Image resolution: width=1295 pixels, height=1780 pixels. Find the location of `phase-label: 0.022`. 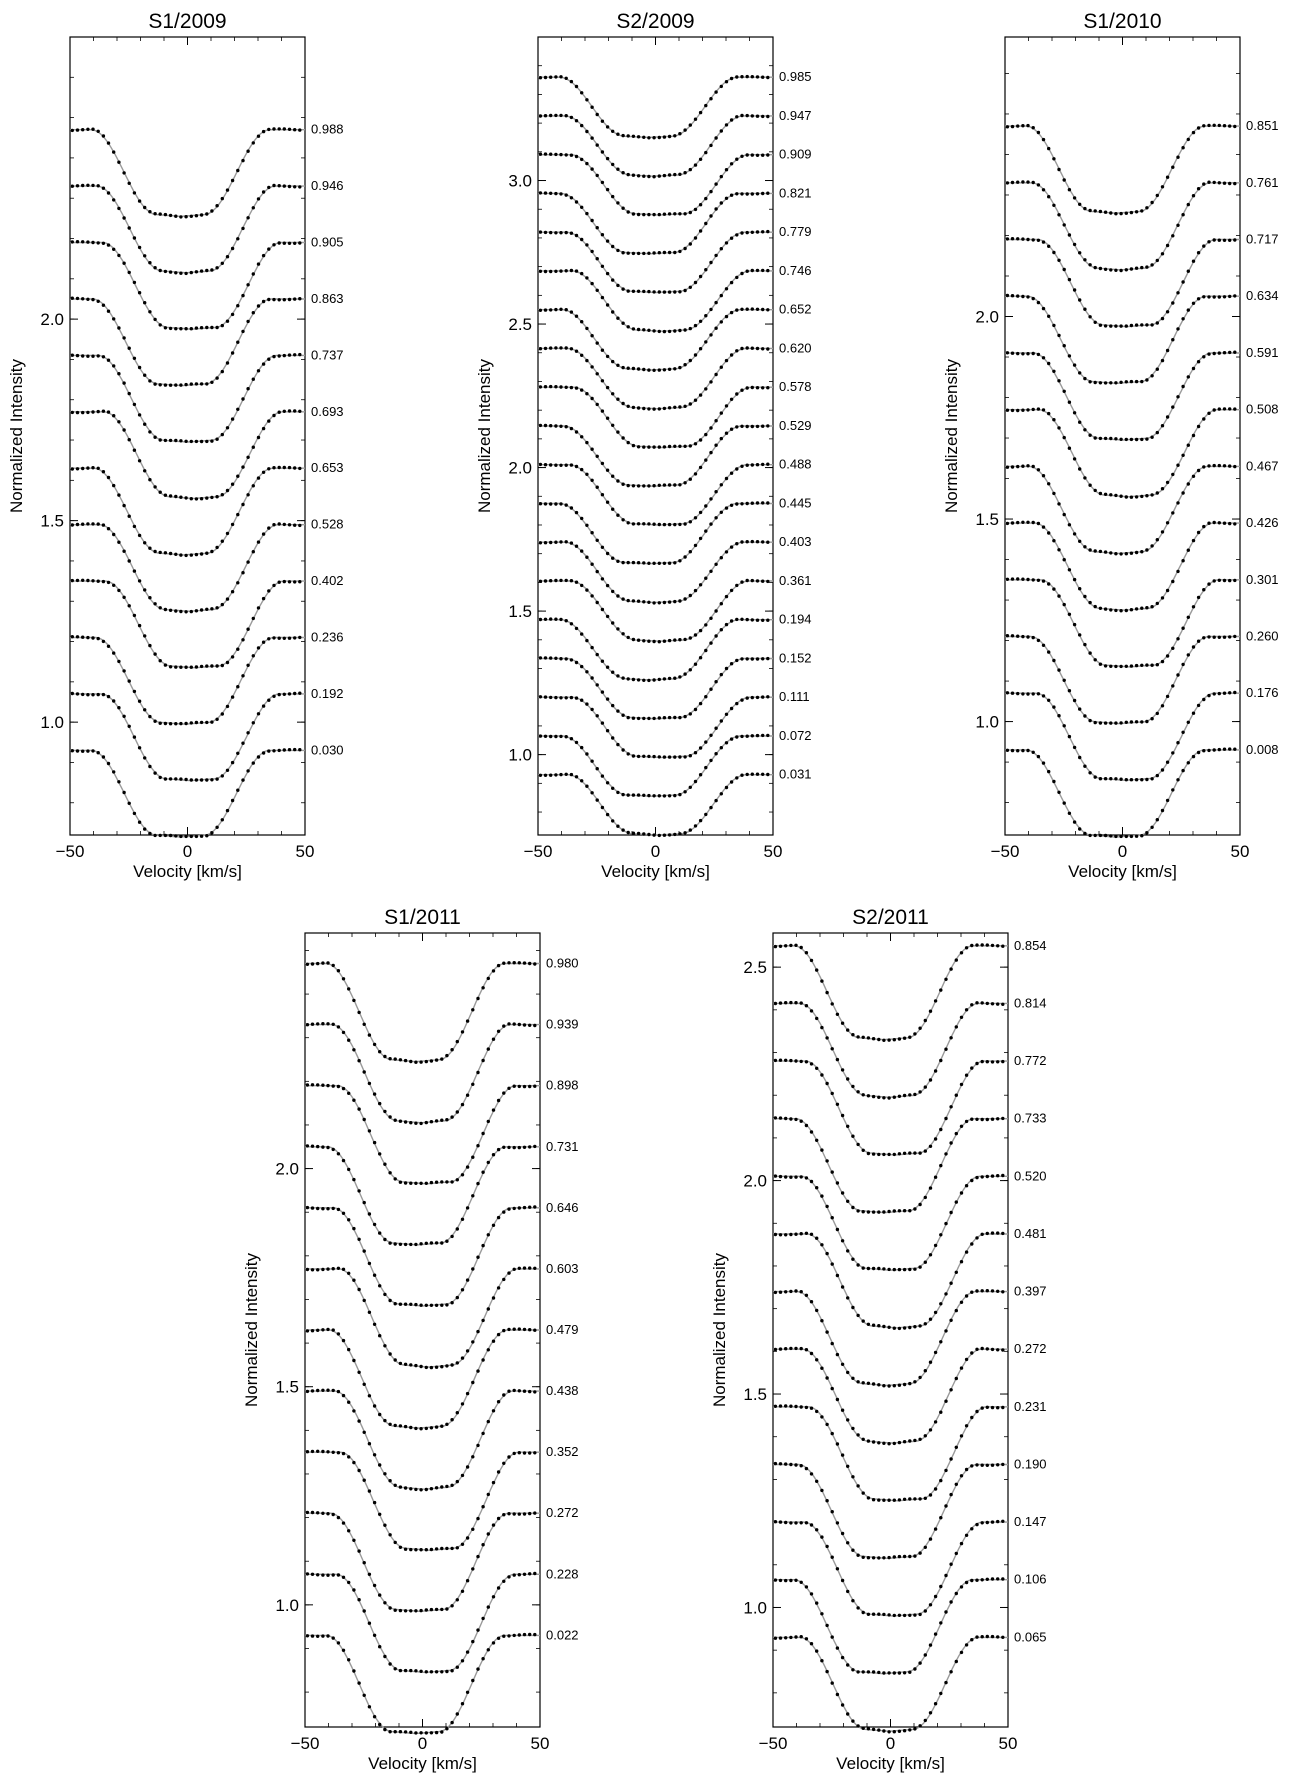

phase-label: 0.022 is located at coordinates (562, 1634).